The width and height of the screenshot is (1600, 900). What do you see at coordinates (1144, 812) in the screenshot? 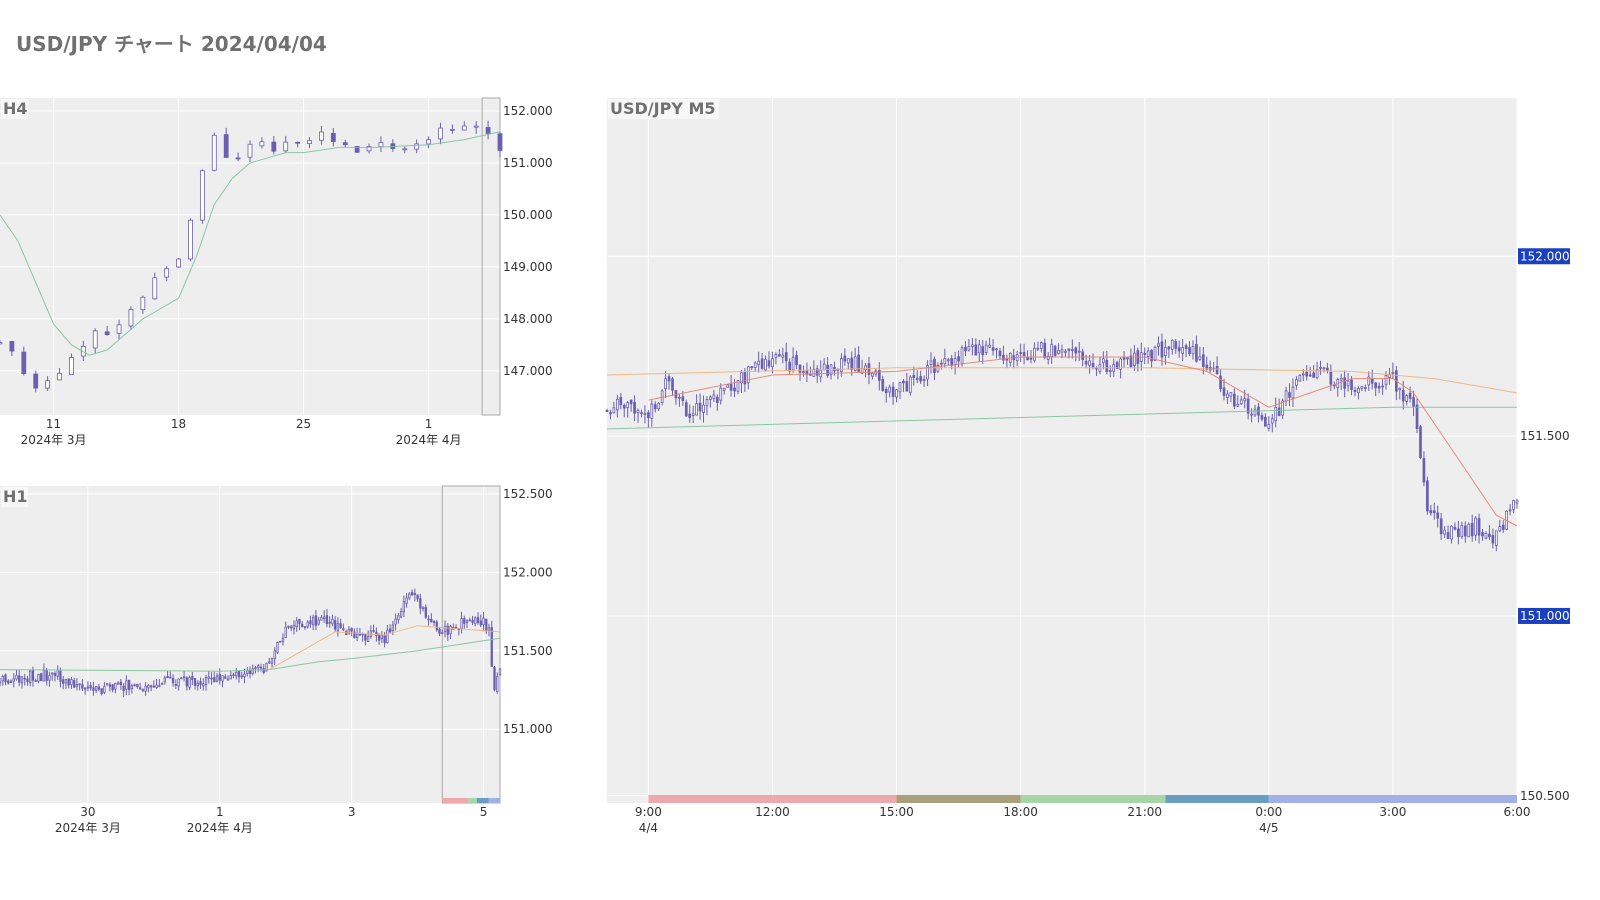
I see `x-tick-label: 21:00` at bounding box center [1144, 812].